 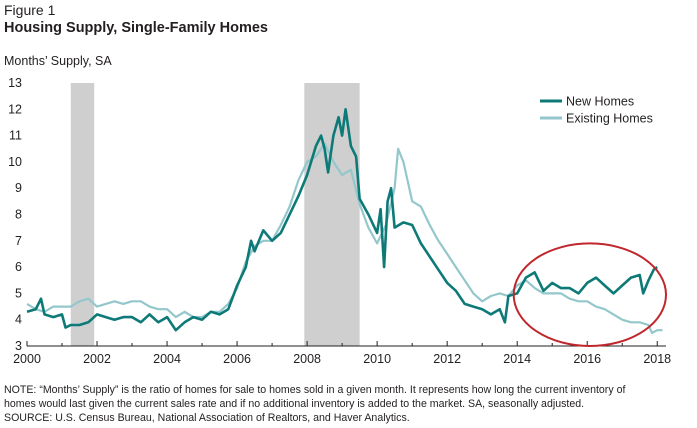 What do you see at coordinates (30, 10) in the screenshot?
I see `figure-label: Figure 1` at bounding box center [30, 10].